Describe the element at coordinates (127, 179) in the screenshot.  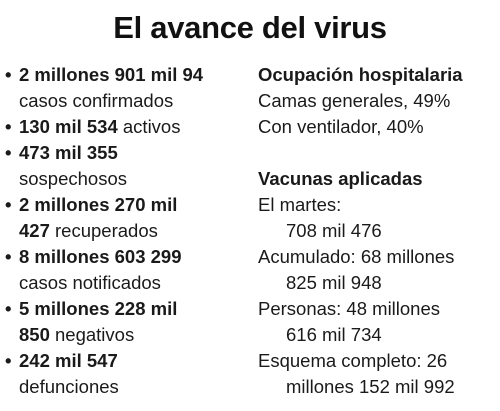
I see `stat-label: sospechosos` at that location.